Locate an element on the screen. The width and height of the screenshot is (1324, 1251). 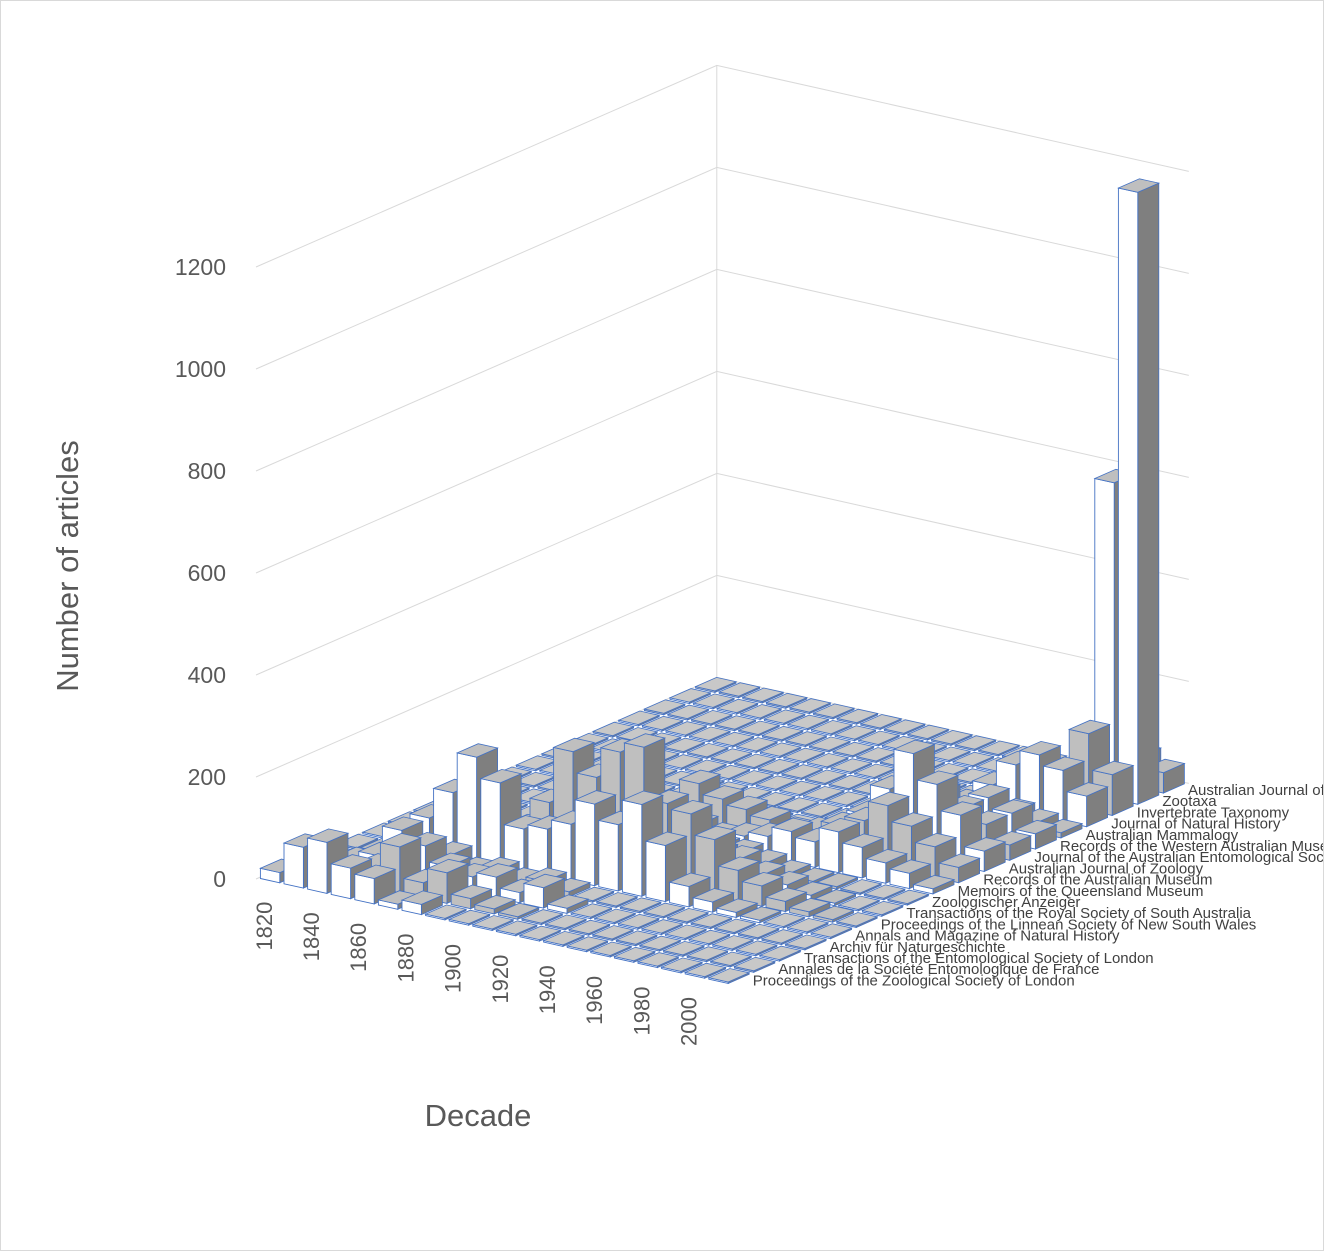
x-tick-label: 1820 is located at coordinates (264, 926).